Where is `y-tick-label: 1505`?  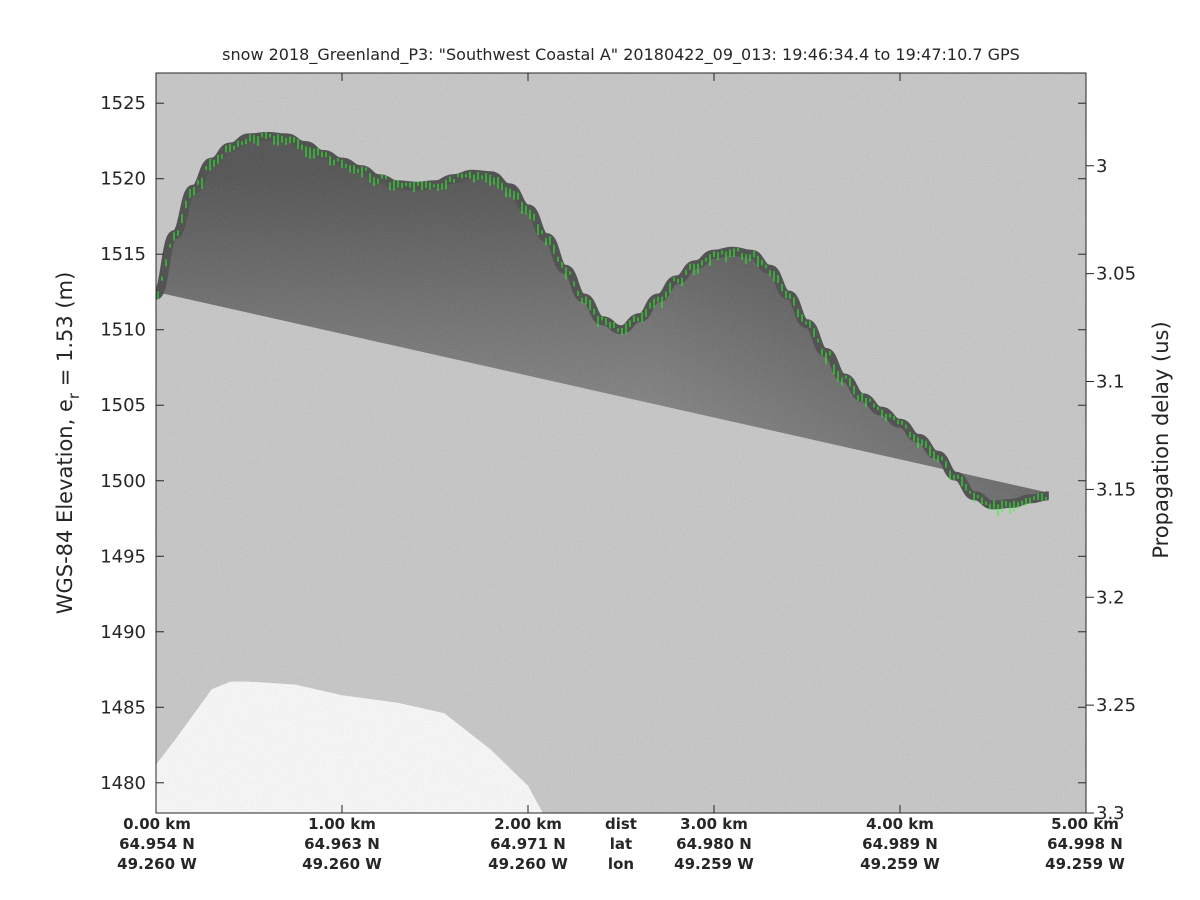 y-tick-label: 1505 is located at coordinates (123, 405).